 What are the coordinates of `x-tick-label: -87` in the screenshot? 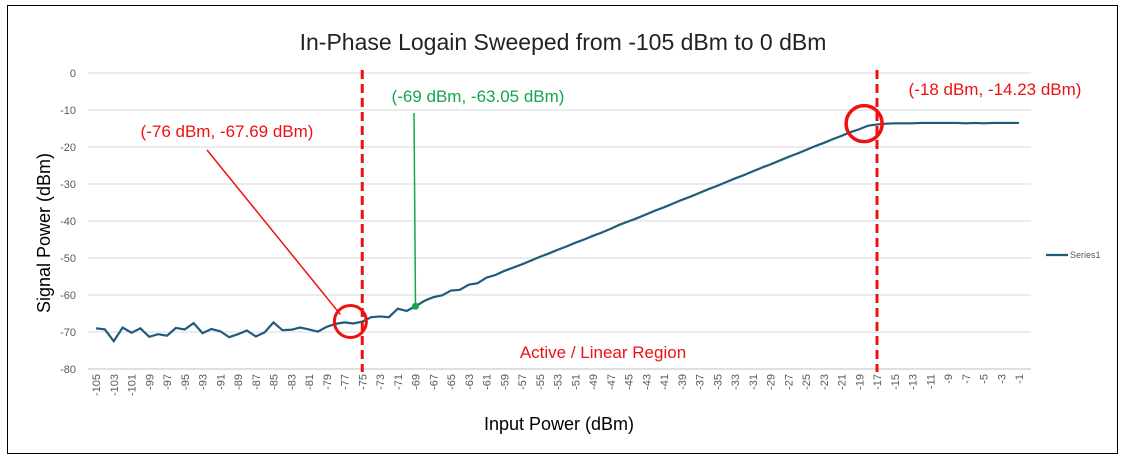 It's located at (257, 382).